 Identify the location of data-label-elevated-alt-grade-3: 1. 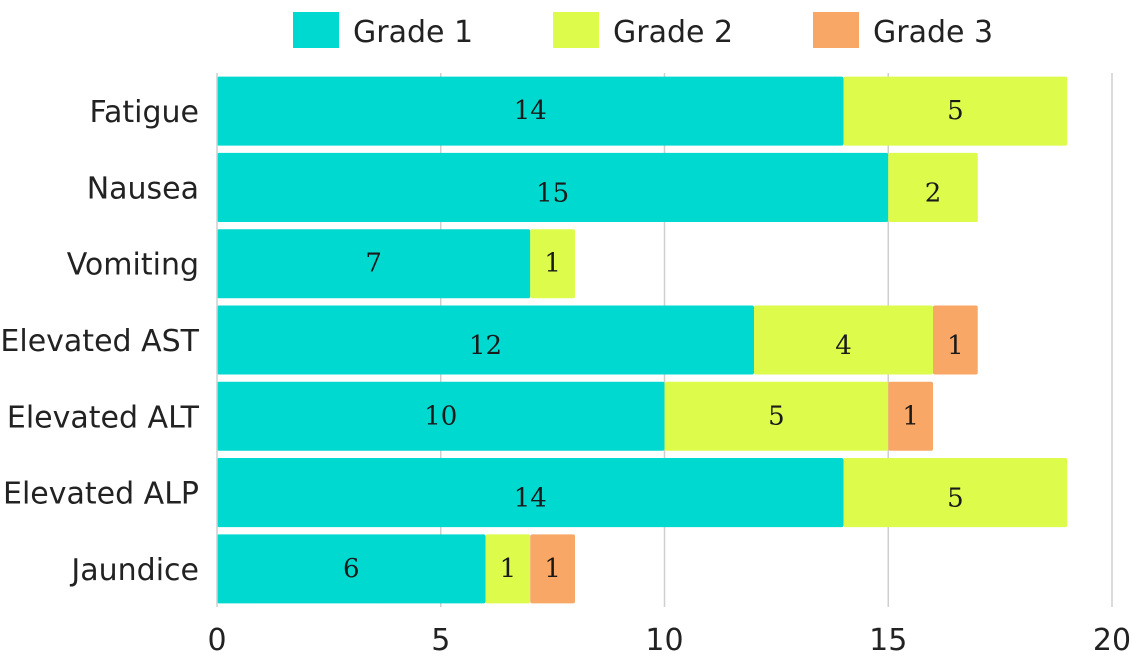
(910, 416).